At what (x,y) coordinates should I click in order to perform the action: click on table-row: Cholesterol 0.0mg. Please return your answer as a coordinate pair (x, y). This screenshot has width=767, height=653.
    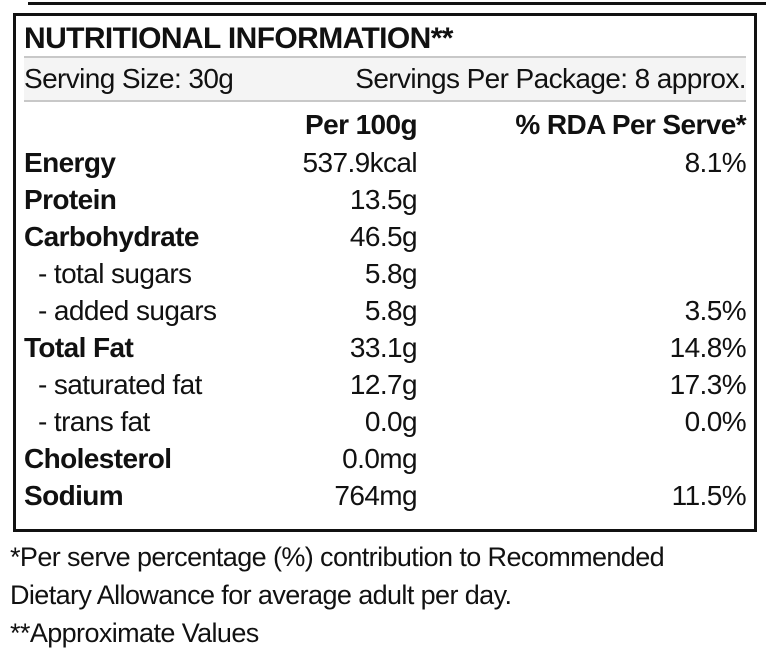
    Looking at the image, I should click on (385, 458).